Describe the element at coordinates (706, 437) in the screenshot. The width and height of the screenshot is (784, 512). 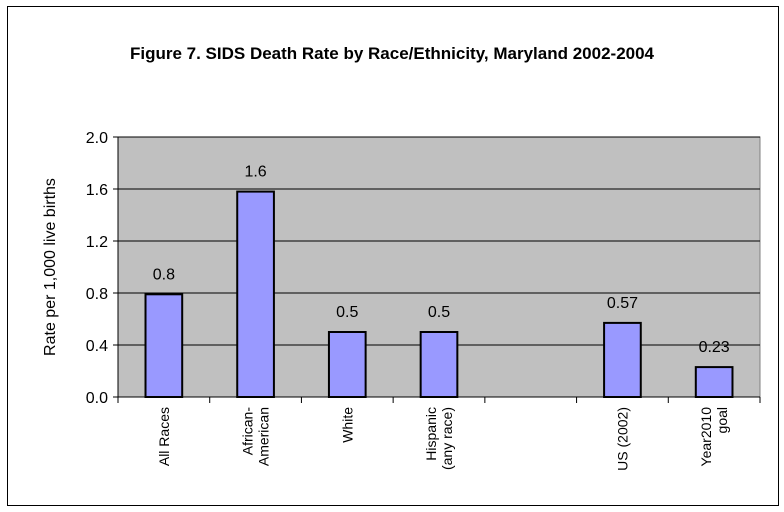
I see `x-category-label: Year2010` at that location.